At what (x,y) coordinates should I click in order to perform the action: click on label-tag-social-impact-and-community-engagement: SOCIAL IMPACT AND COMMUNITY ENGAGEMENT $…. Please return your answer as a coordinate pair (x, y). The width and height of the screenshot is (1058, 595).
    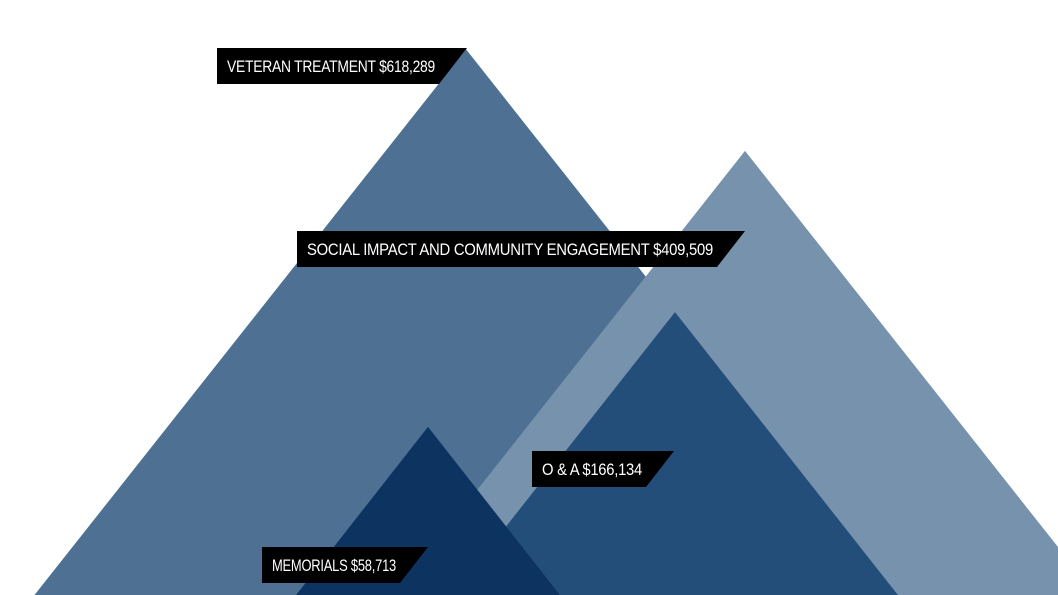
    Looking at the image, I should click on (521, 249).